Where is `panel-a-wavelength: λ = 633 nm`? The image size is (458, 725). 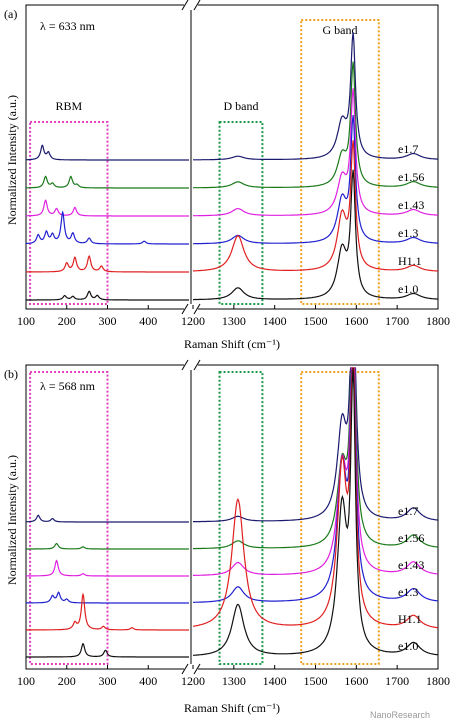
panel-a-wavelength: λ = 633 nm is located at coordinates (68, 26).